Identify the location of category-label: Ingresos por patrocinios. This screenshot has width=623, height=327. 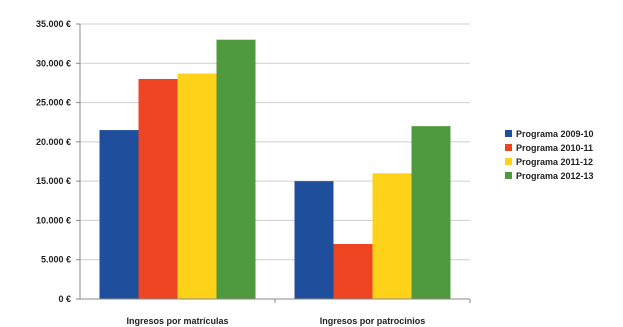
(373, 321).